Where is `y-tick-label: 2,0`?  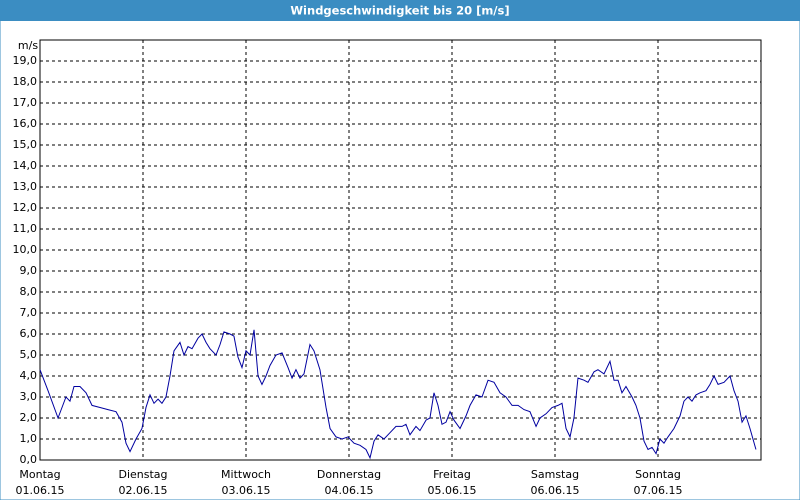
y-tick-label: 2,0 is located at coordinates (29, 417).